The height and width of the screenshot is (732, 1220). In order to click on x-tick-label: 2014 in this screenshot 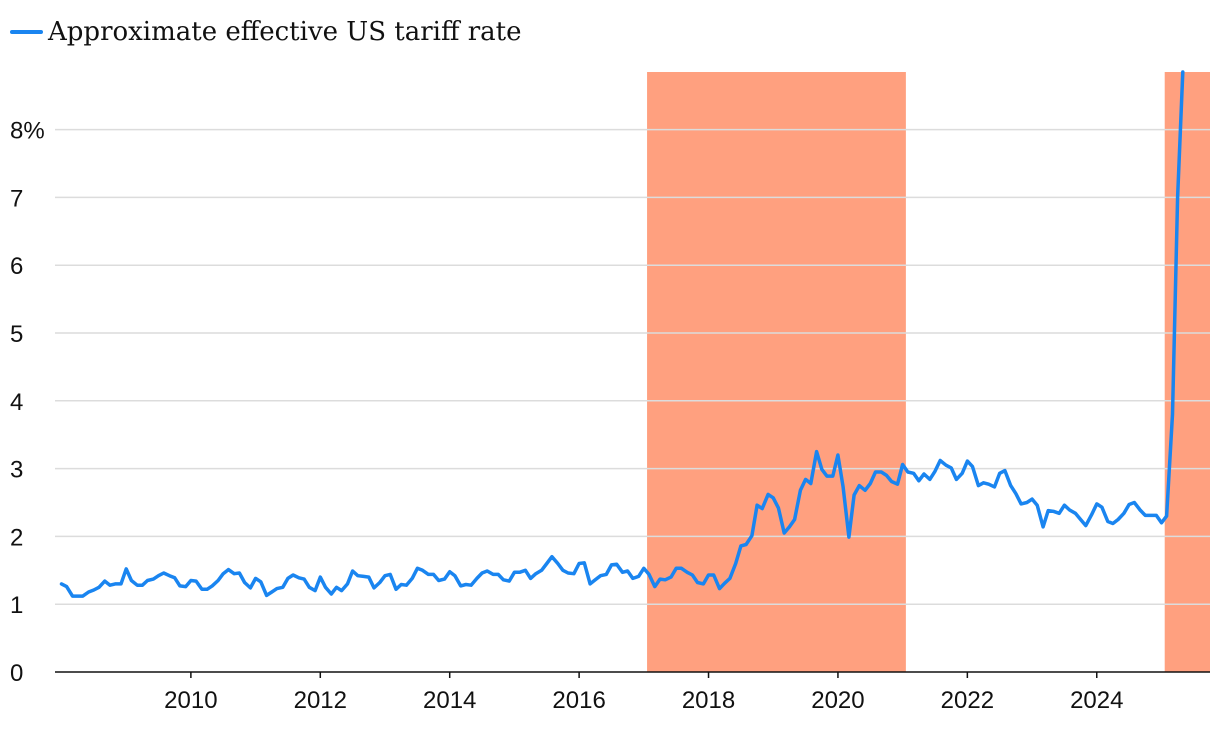, I will do `click(449, 700)`.